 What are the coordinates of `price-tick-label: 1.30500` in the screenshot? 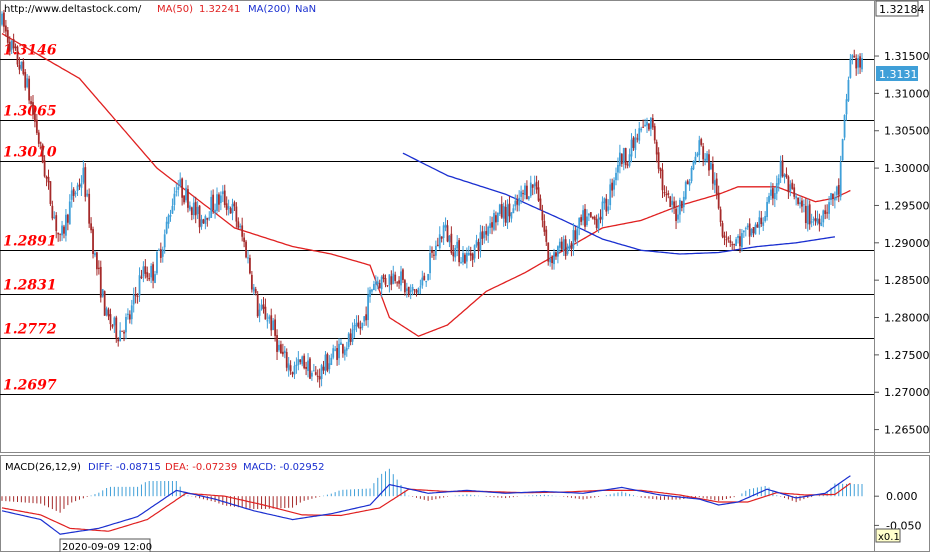 It's located at (907, 131).